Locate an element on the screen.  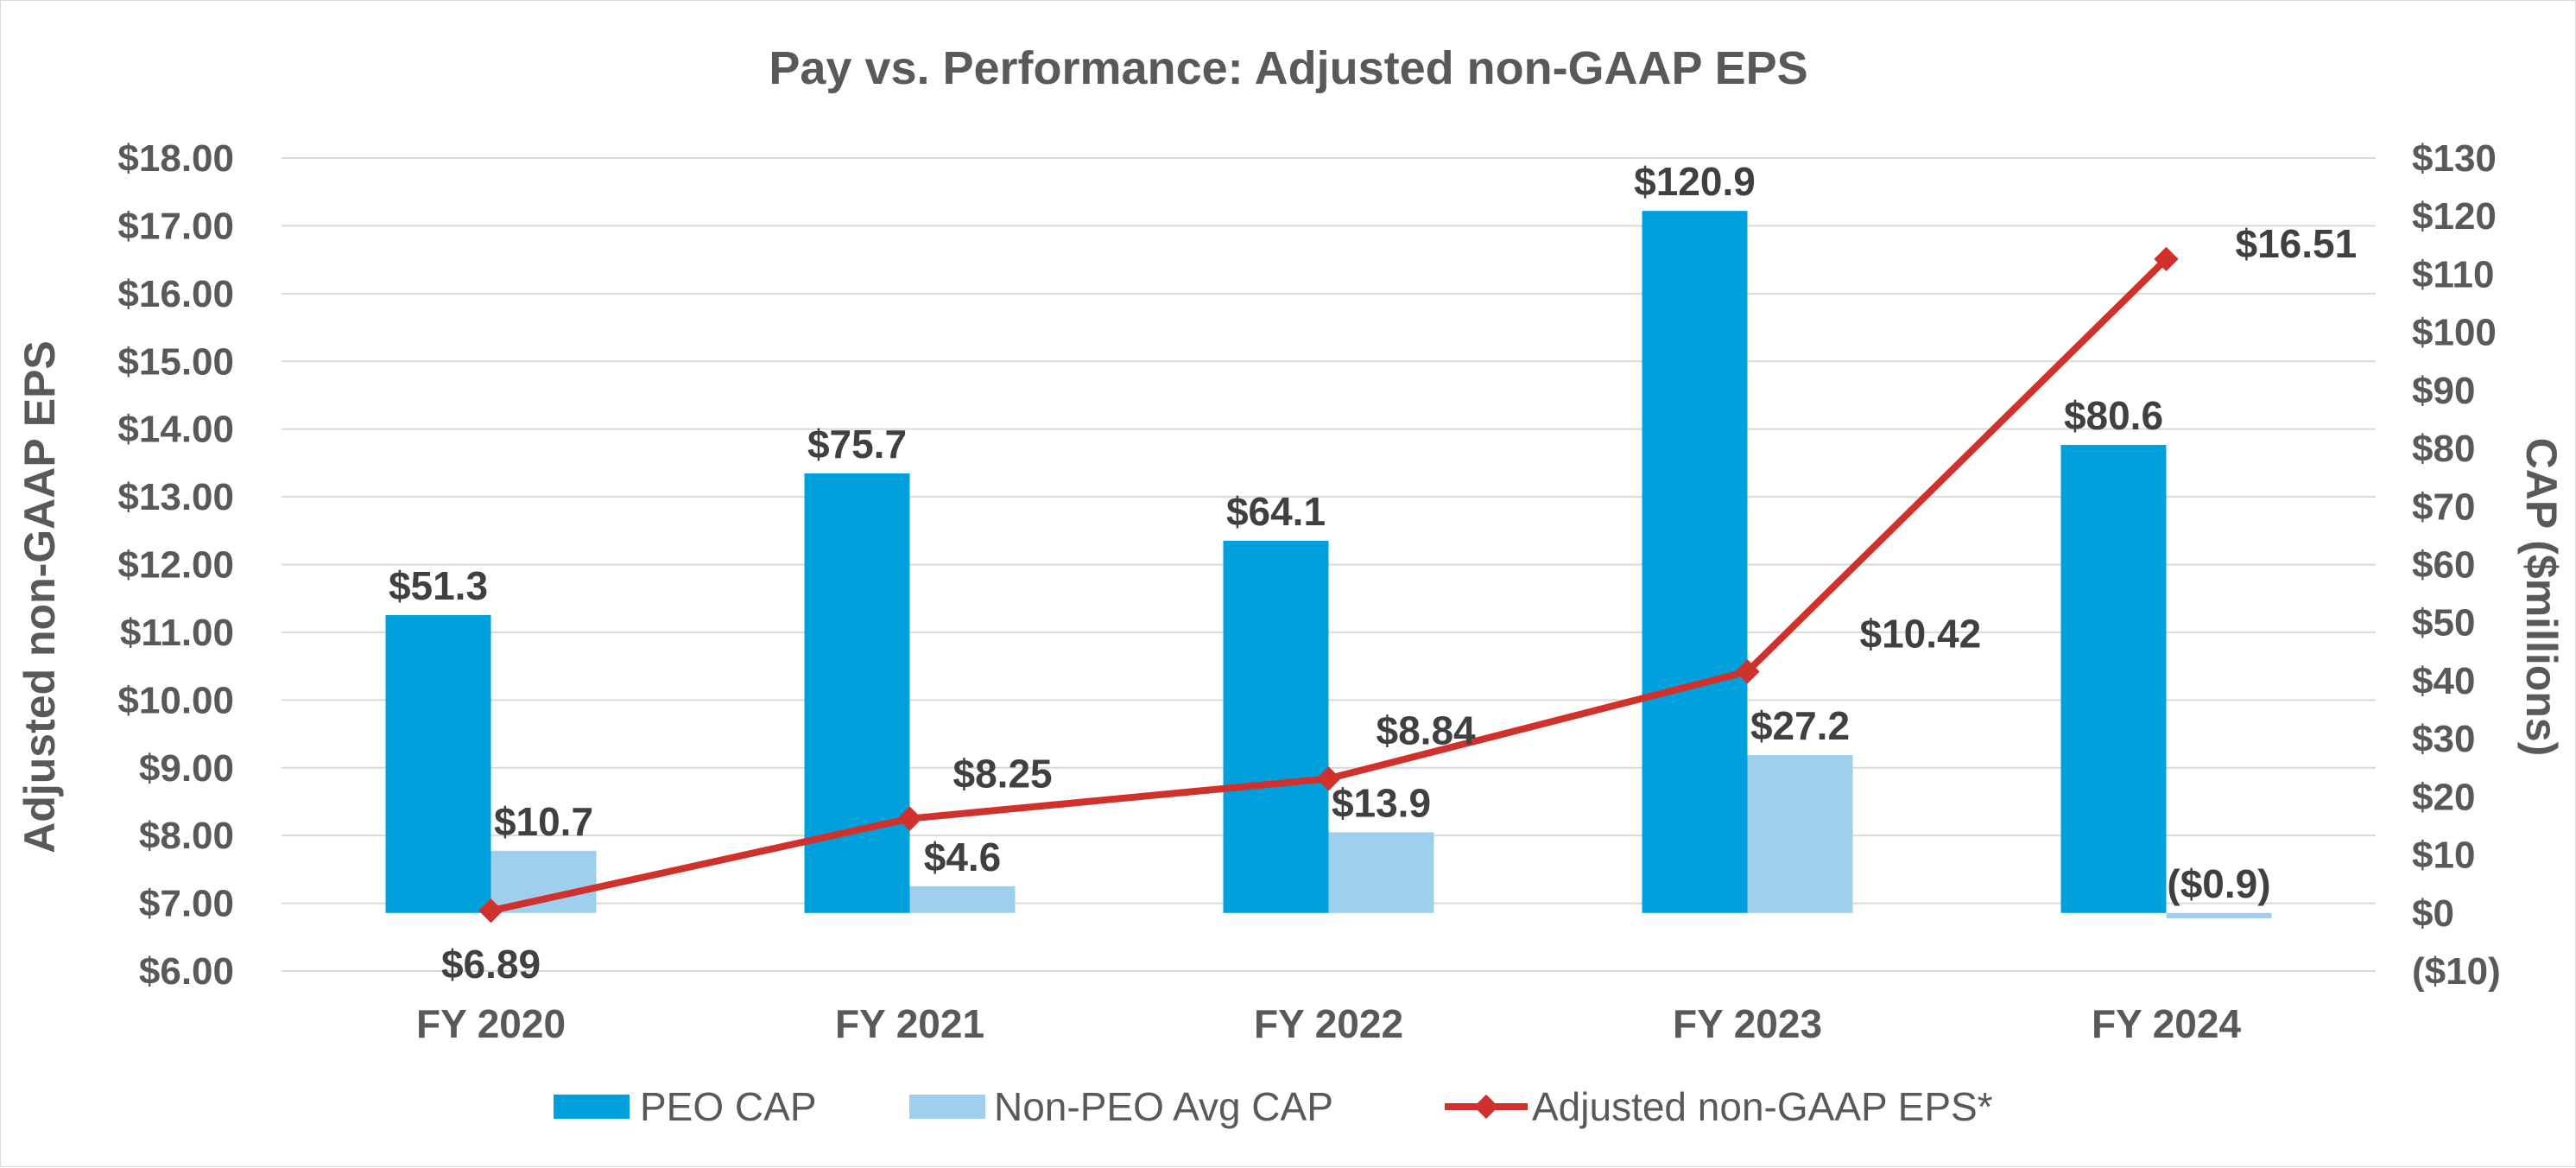
data-label-peo-cap: $51.3 is located at coordinates (438, 585).